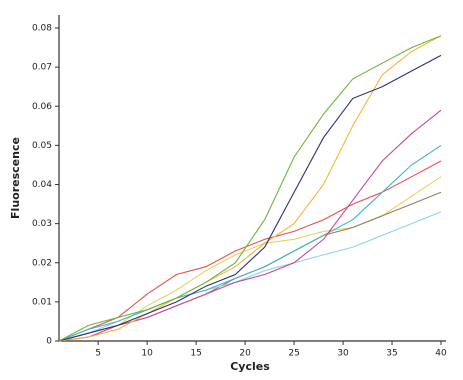 This screenshot has width=463, height=380. Describe the element at coordinates (42, 302) in the screenshot. I see `y-tick-label: 0.01` at that location.